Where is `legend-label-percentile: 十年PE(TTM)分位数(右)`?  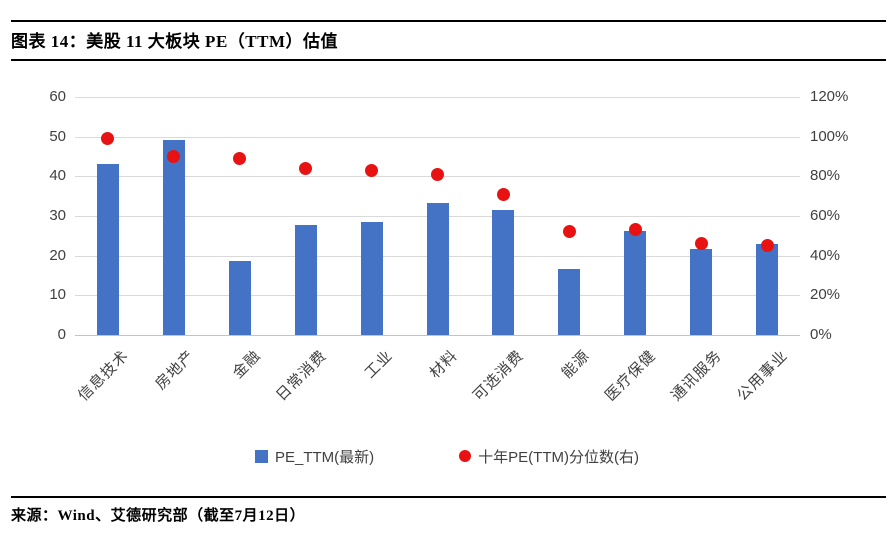
legend-label-percentile: 十年PE(TTM)分位数(右) is located at coordinates (558, 457).